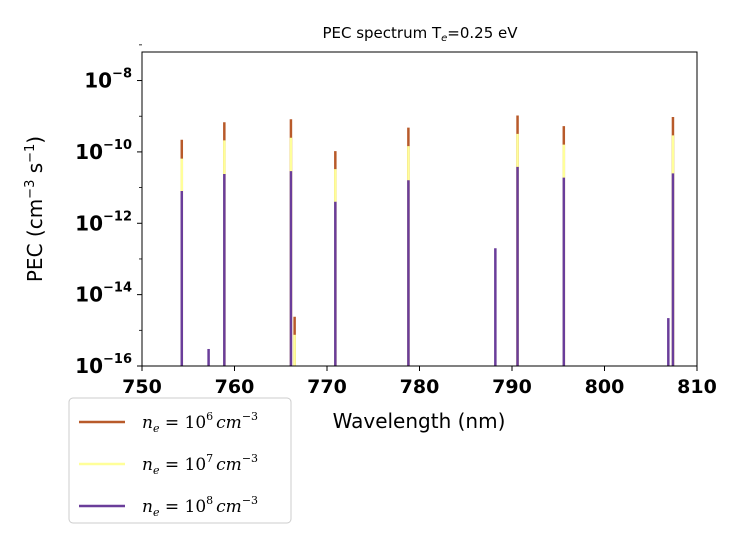 The height and width of the screenshot is (537, 747). Describe the element at coordinates (103, 294) in the screenshot. I see `y-tick-label: 10−14` at that location.